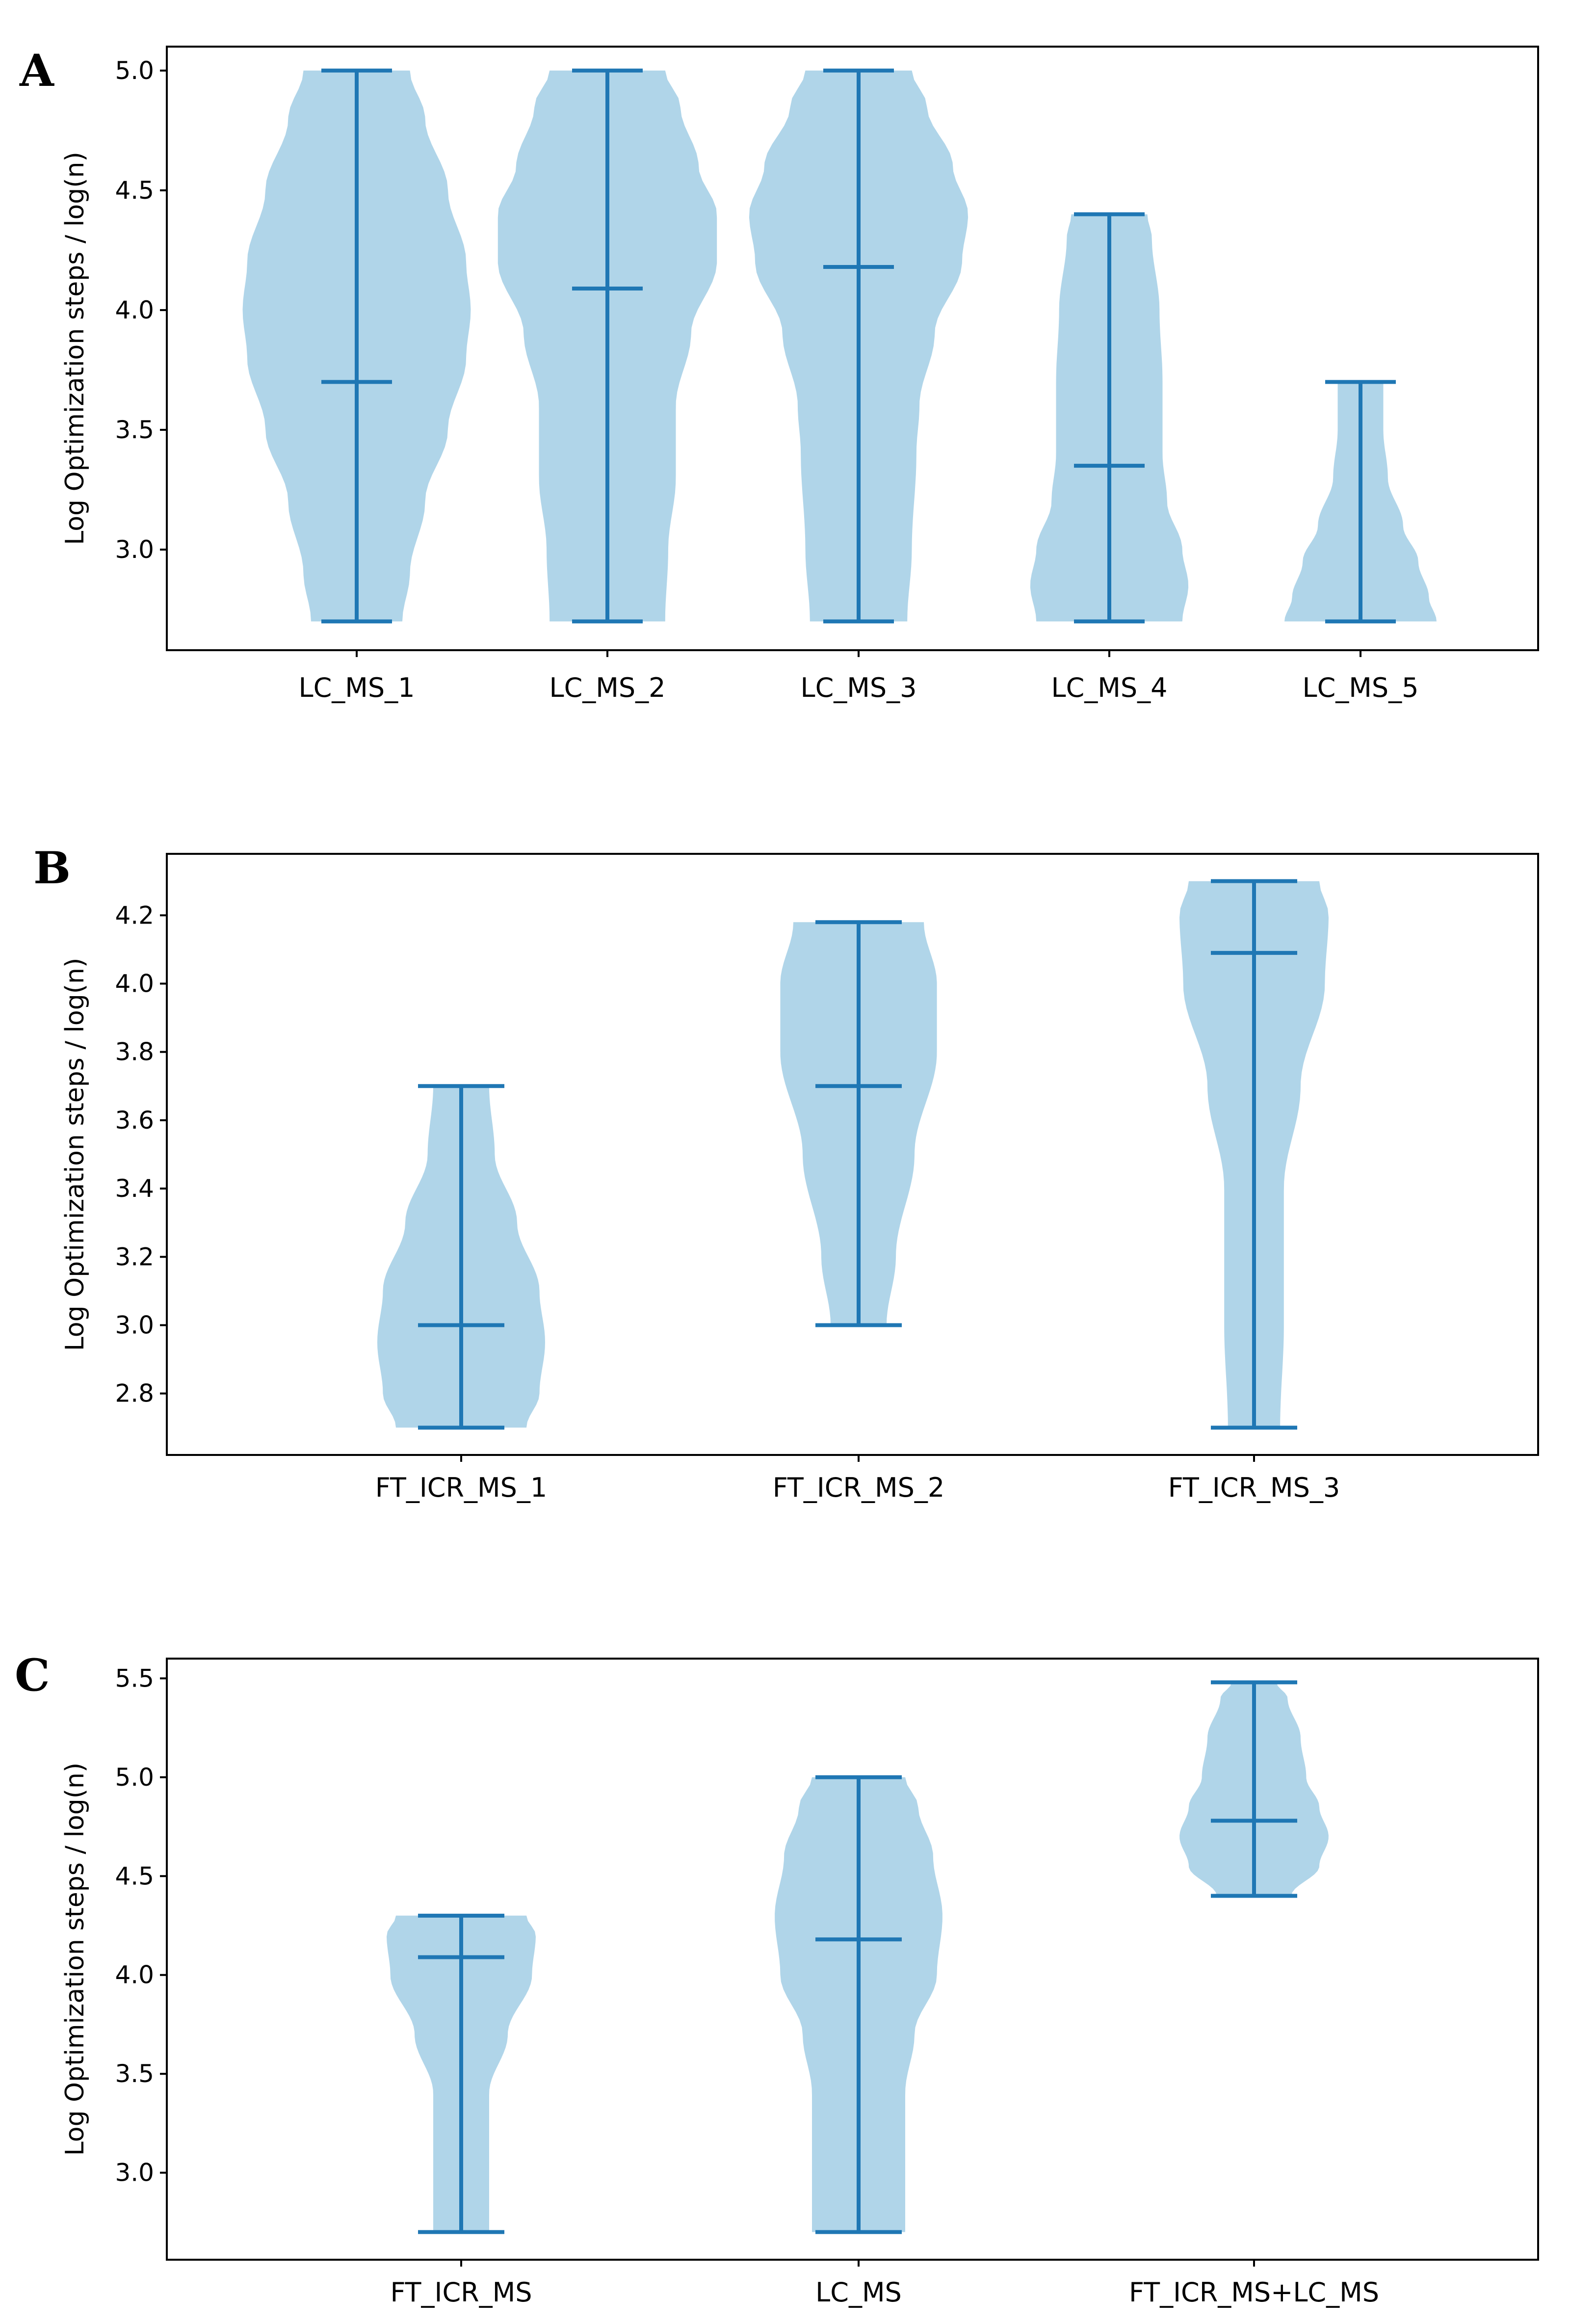 The height and width of the screenshot is (2324, 1570). What do you see at coordinates (134, 1678) in the screenshot?
I see `y-tick-label: 5.5` at bounding box center [134, 1678].